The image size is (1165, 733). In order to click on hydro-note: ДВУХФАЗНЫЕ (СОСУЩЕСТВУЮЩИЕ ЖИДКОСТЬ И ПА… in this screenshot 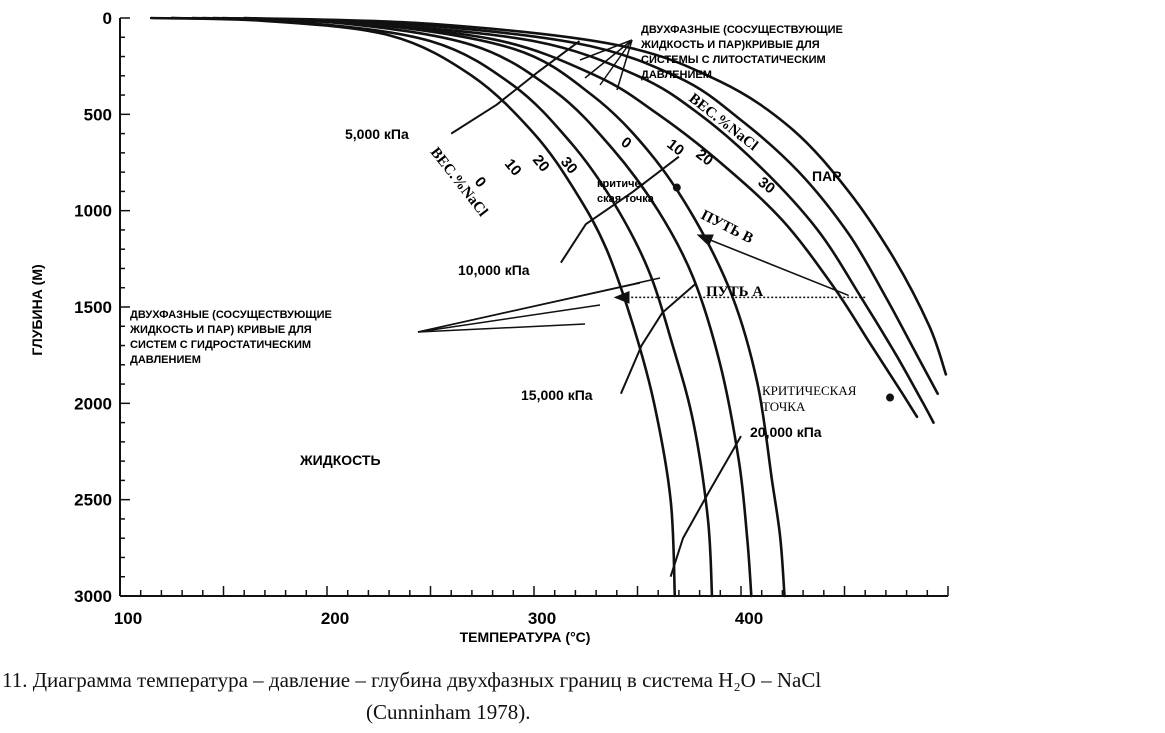, I will do `click(230, 337)`.